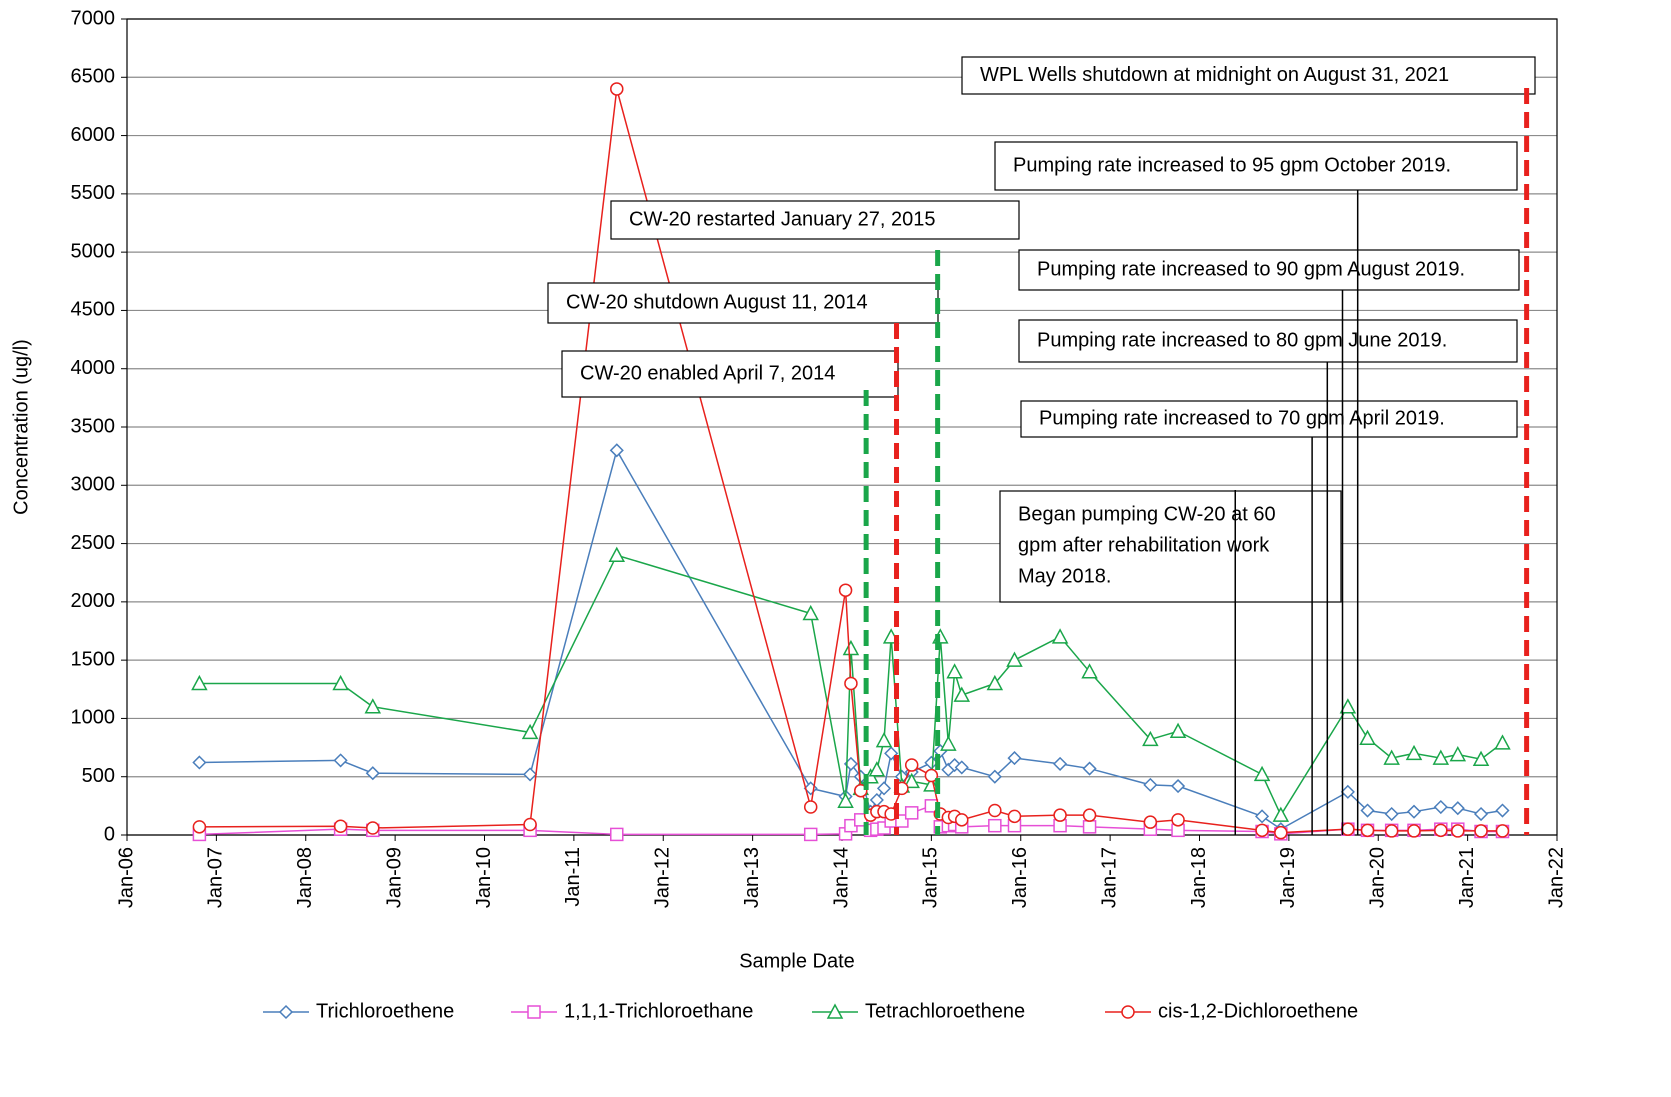 The height and width of the screenshot is (1097, 1671). I want to click on annotation-text: CW-20 restarted January 27, 2015, so click(782, 219).